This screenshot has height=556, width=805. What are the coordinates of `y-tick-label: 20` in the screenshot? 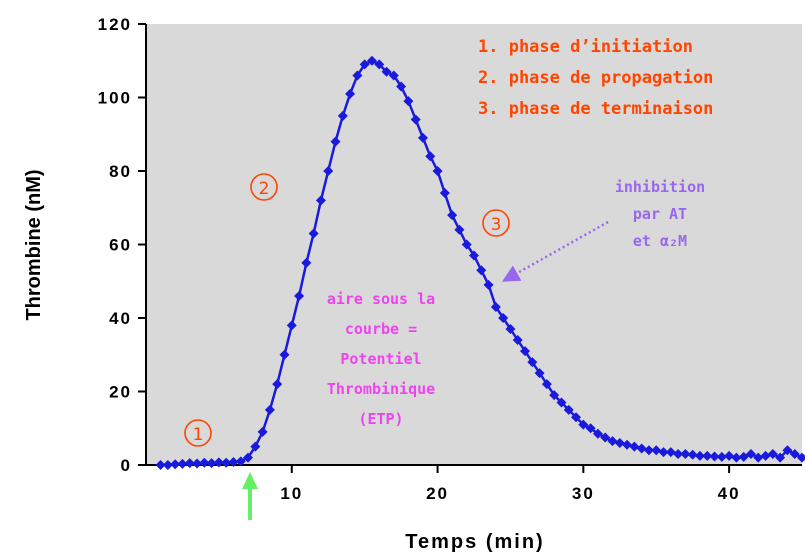 It's located at (120, 392).